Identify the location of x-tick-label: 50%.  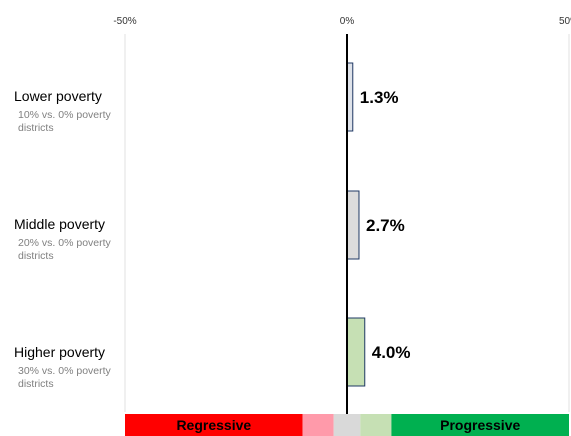
(565, 21).